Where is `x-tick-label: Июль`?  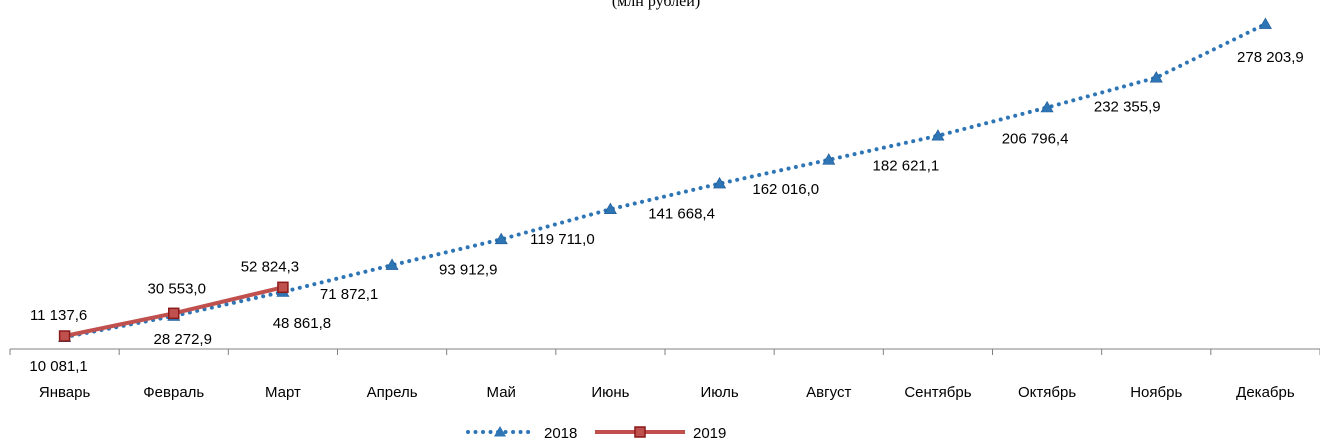
x-tick-label: Июль is located at coordinates (719, 392).